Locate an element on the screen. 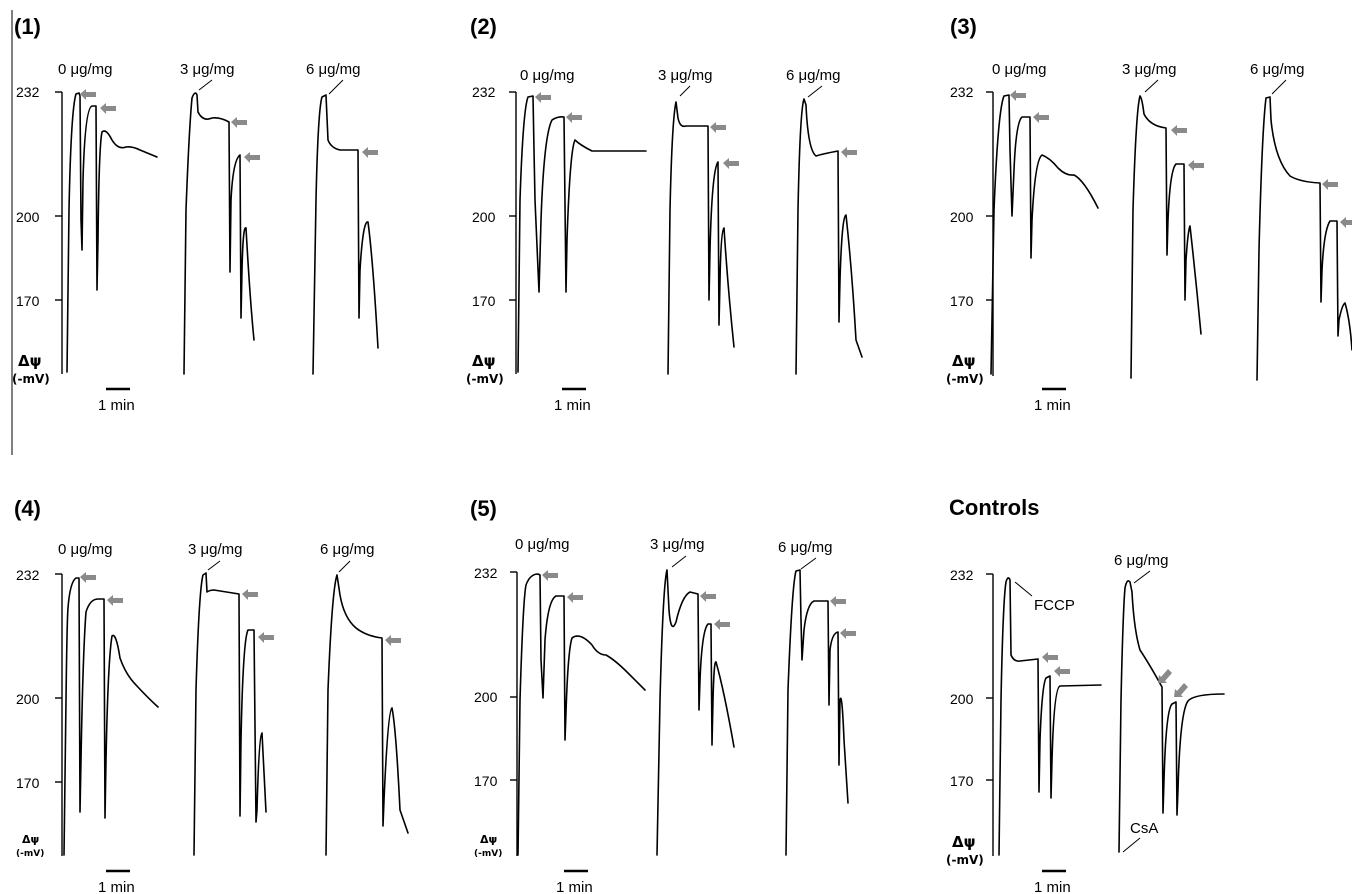 Image resolution: width=1352 pixels, height=894 pixels. panel-controls-scale-label: 1 min is located at coordinates (1052, 886).